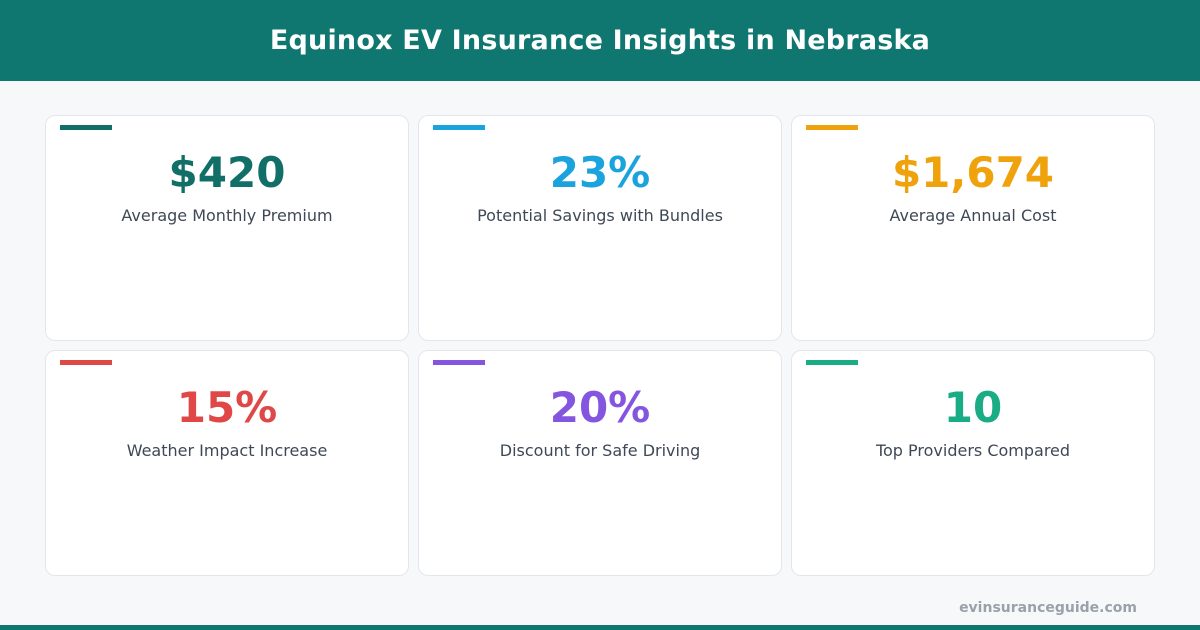 The width and height of the screenshot is (1200, 630). Describe the element at coordinates (600, 450) in the screenshot. I see `stat-label: Discount for Safe Driving` at that location.